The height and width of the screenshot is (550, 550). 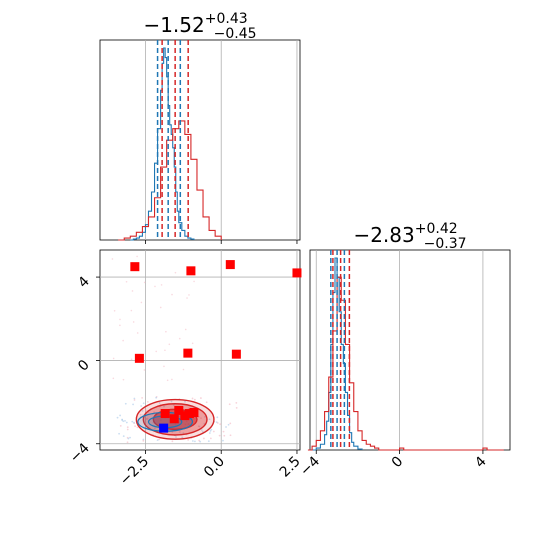 What do you see at coordinates (310, 466) in the screenshot?
I see `x-tick-label-0: −4` at bounding box center [310, 466].